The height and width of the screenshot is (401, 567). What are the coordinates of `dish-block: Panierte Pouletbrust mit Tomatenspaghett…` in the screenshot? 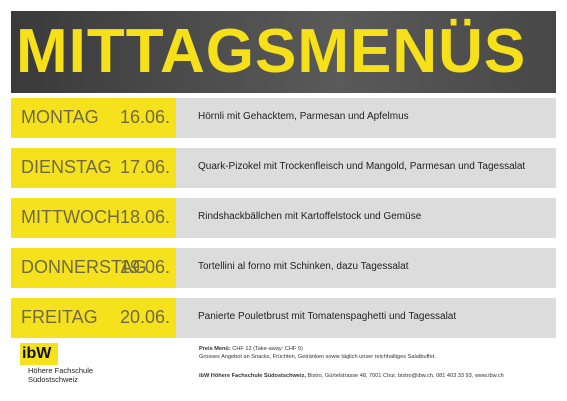 It's located at (366, 318).